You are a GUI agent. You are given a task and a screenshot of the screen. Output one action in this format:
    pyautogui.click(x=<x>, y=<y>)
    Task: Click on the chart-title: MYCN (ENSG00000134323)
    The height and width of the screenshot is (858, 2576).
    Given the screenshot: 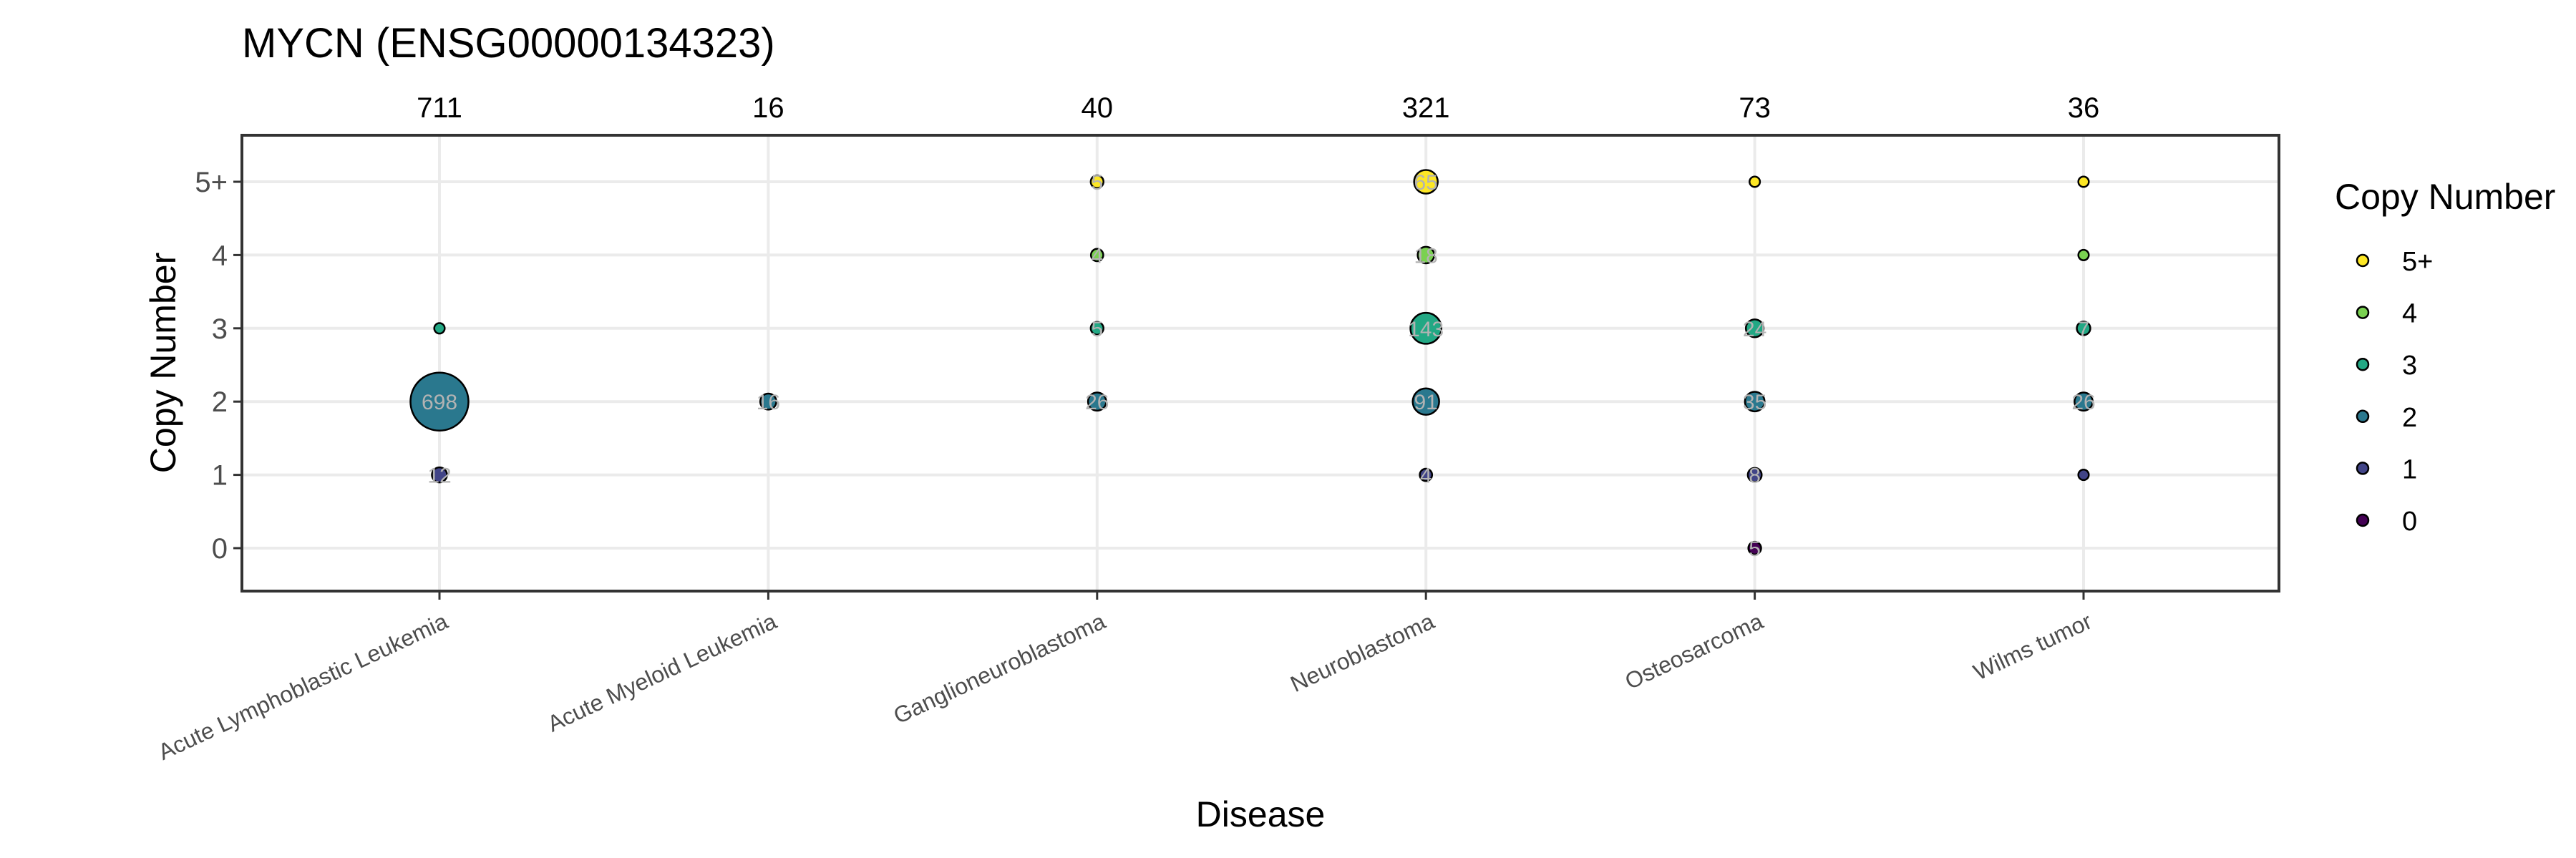 What is the action you would take?
    pyautogui.click(x=508, y=43)
    